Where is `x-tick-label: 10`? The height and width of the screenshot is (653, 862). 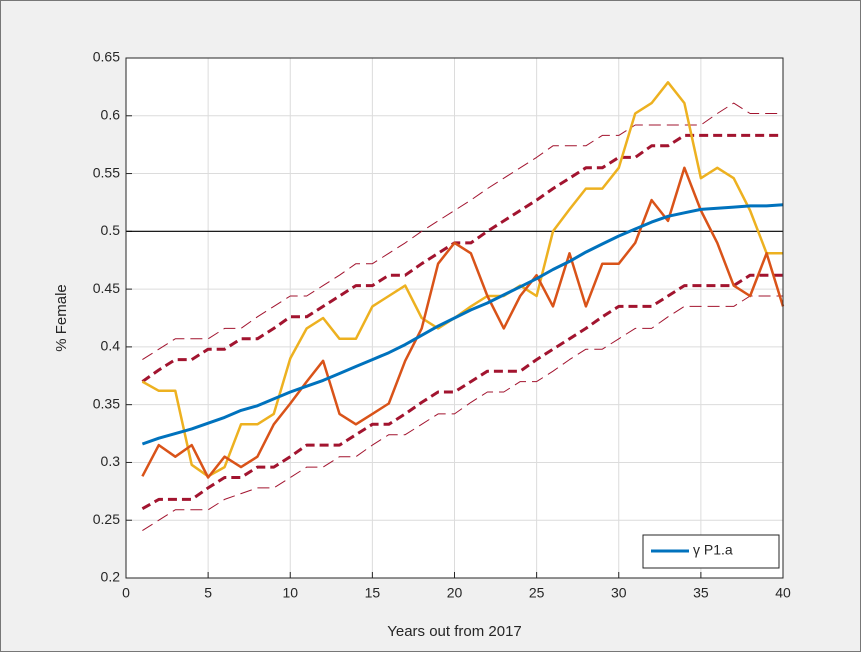 x-tick-label: 10 is located at coordinates (290, 593).